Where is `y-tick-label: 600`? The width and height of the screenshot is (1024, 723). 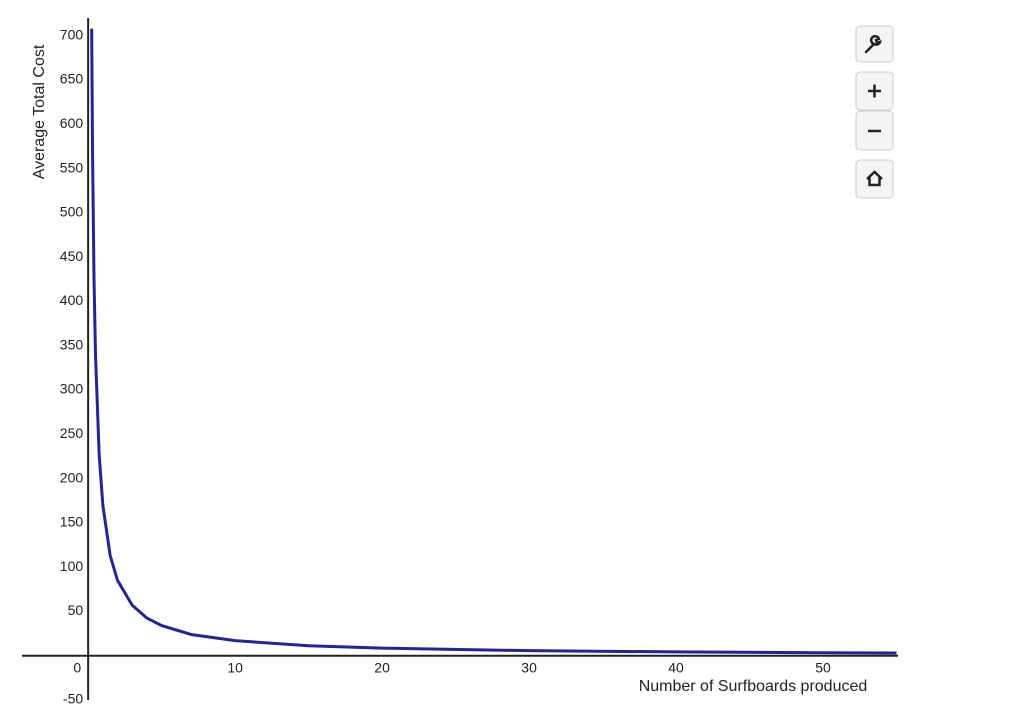
y-tick-label: 600 is located at coordinates (72, 123).